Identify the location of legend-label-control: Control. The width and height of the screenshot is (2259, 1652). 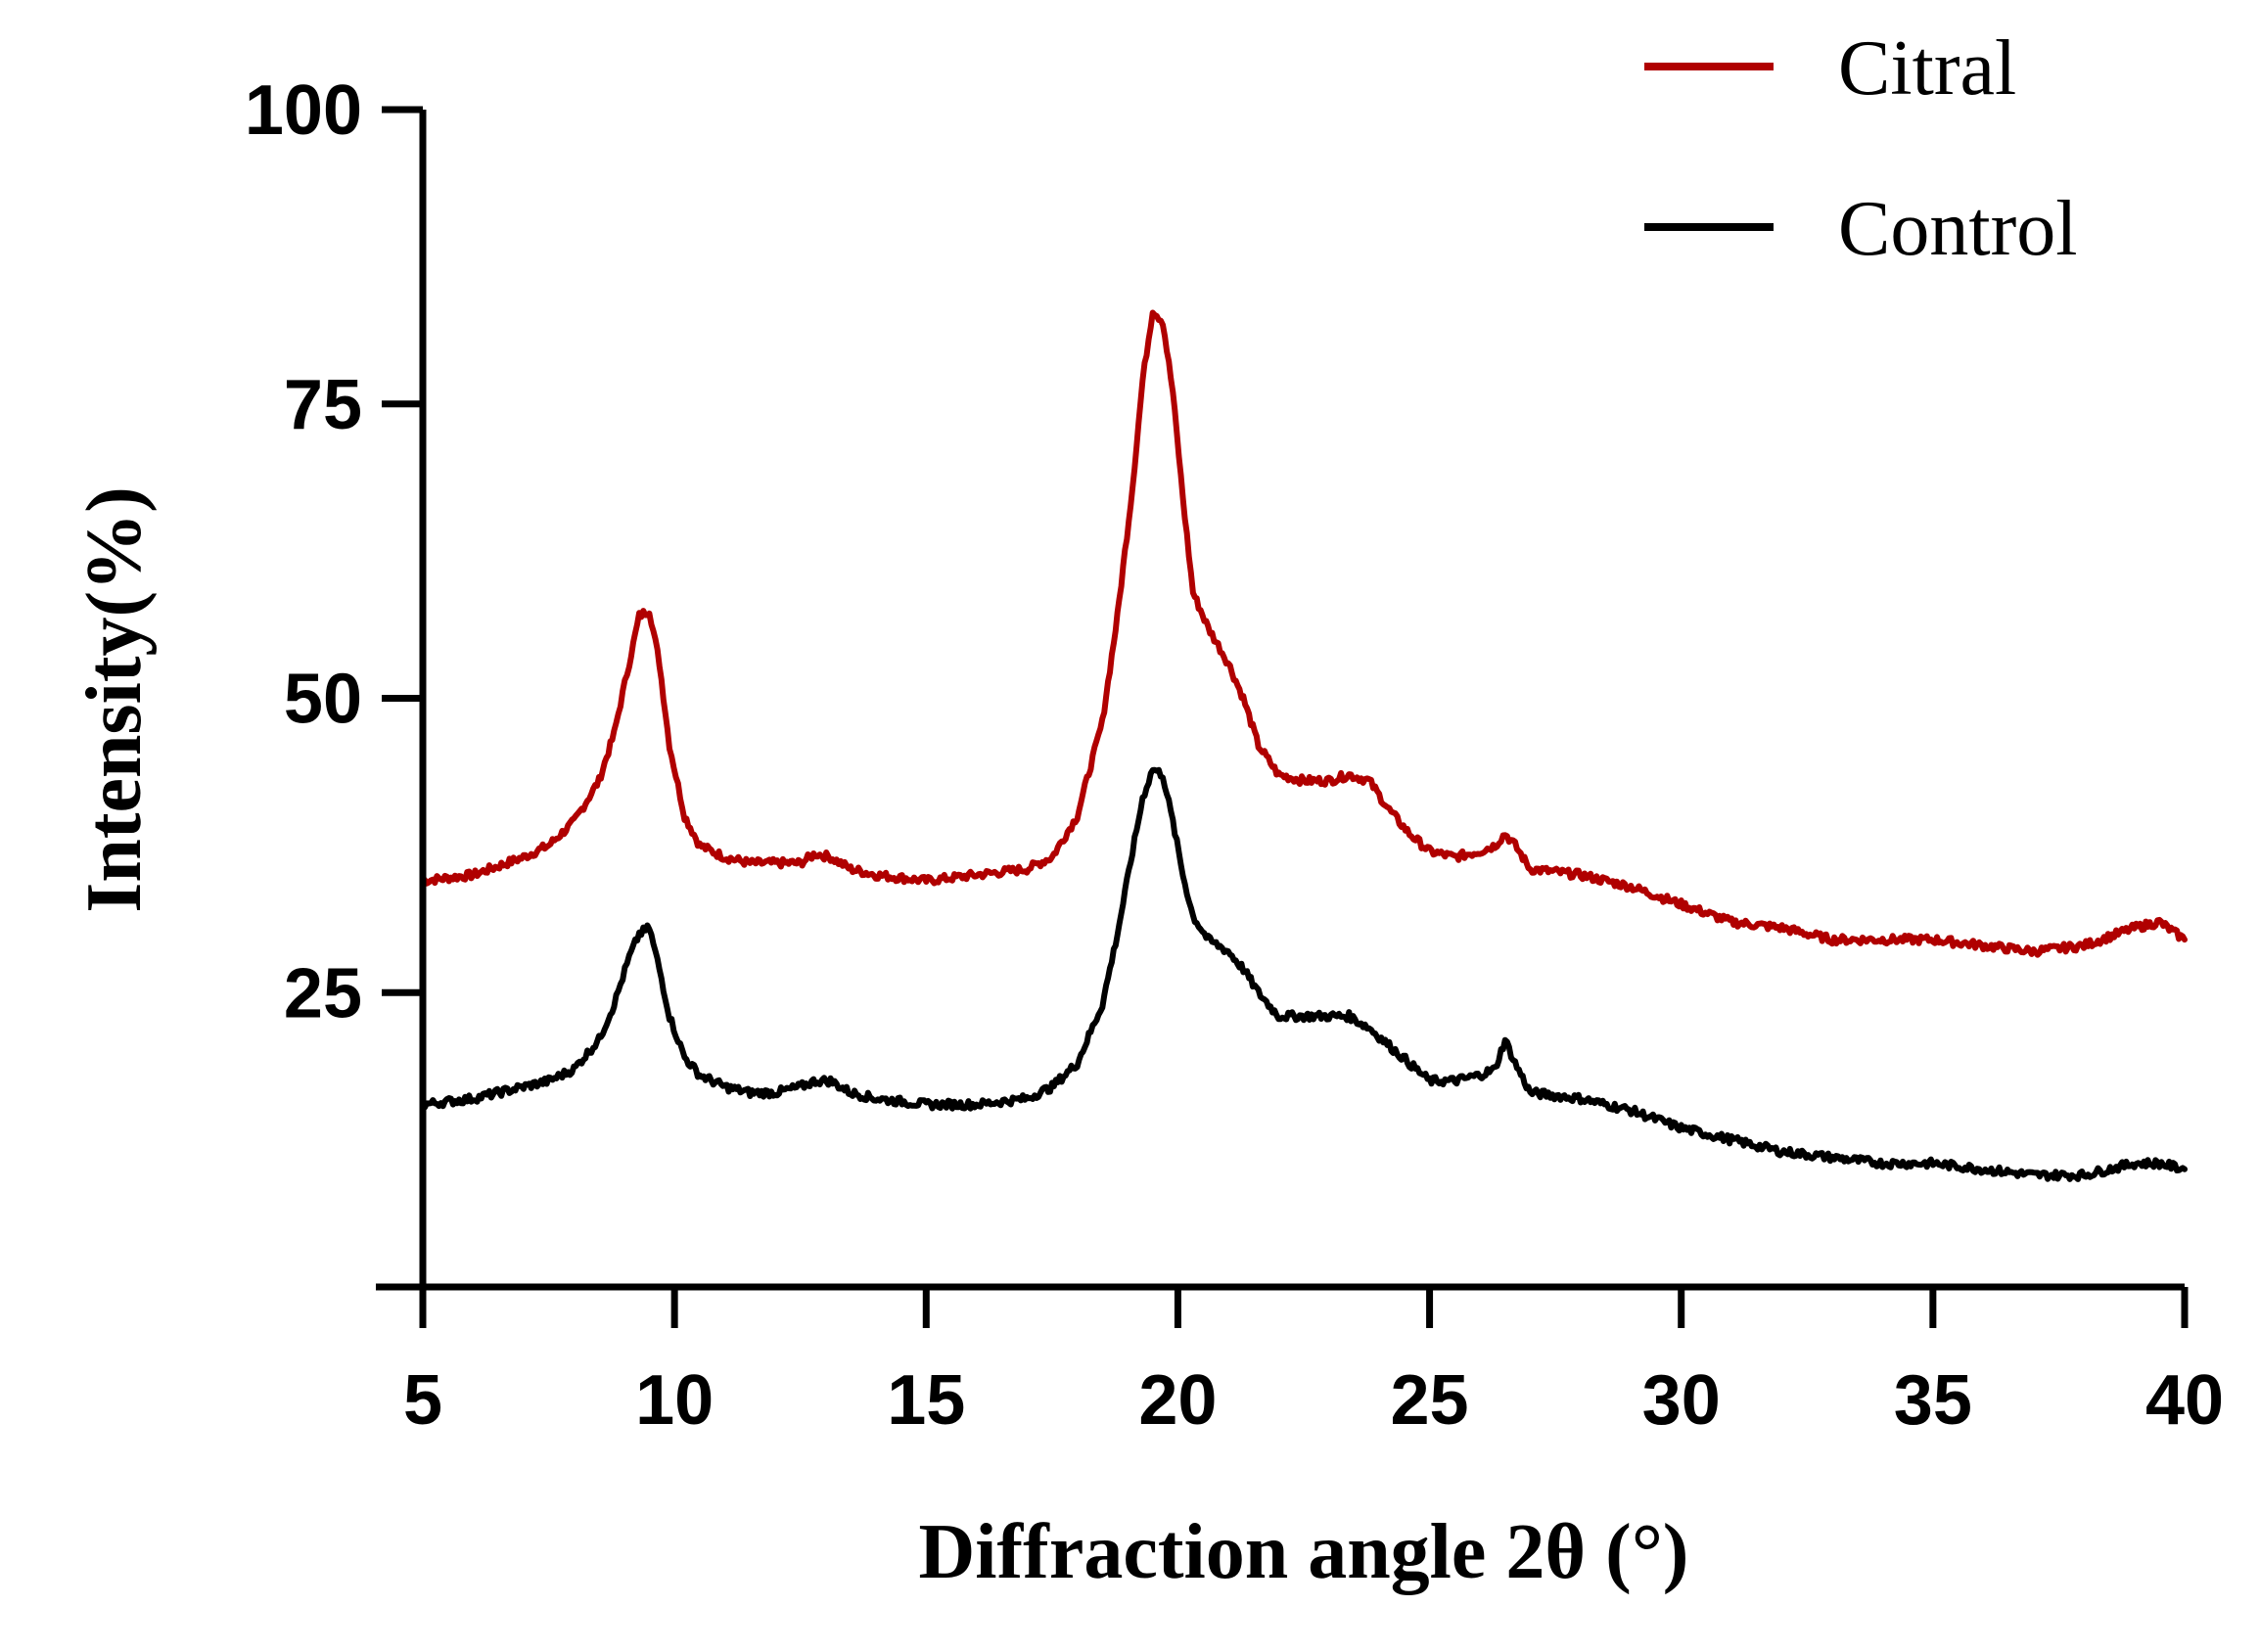
(1957, 229).